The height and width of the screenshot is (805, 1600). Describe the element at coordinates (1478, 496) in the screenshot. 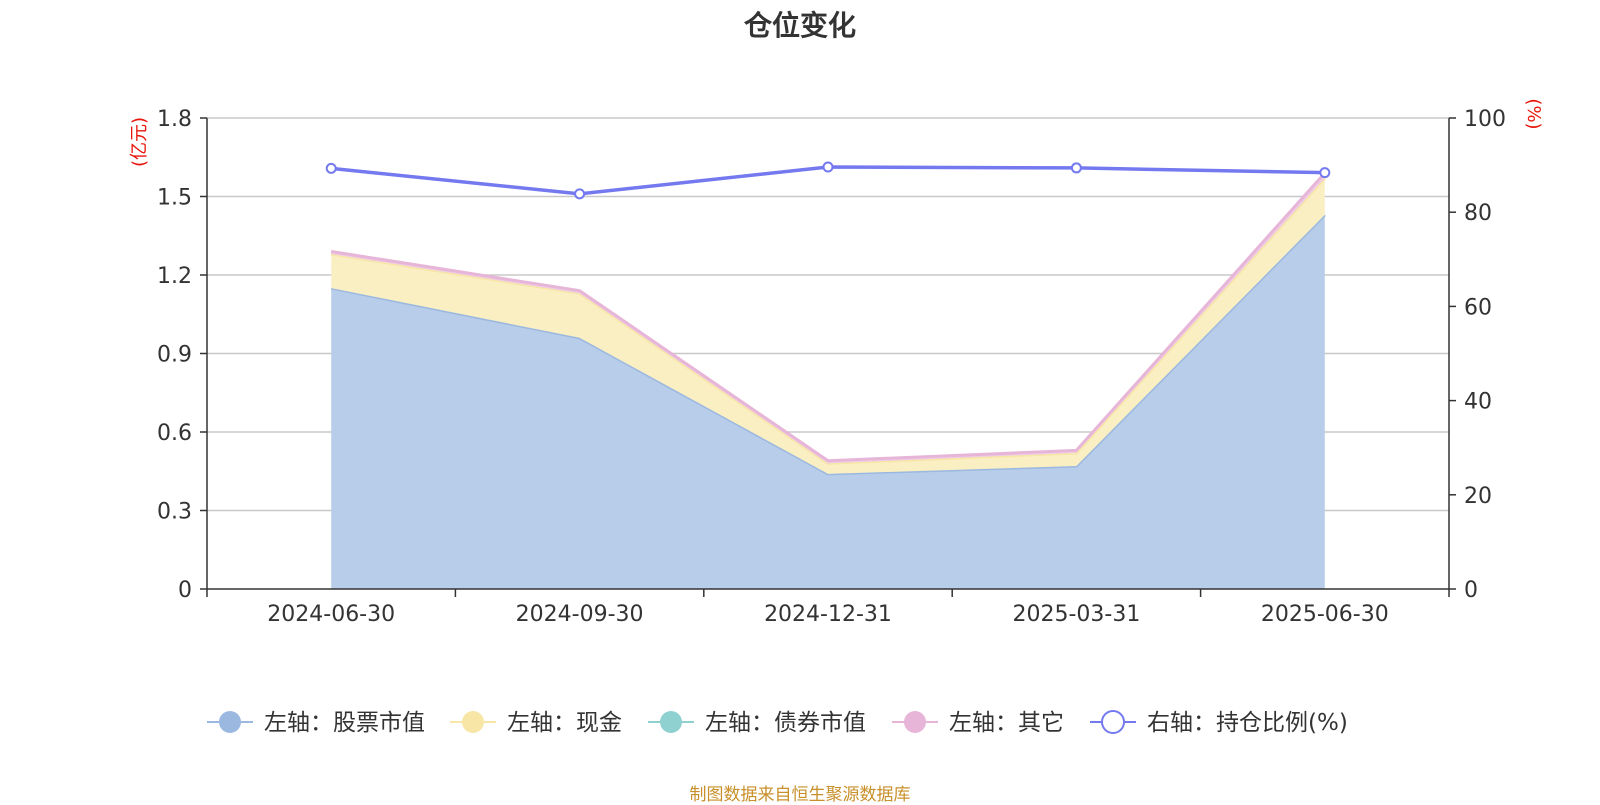

I see `right-tick-label: 20` at that location.